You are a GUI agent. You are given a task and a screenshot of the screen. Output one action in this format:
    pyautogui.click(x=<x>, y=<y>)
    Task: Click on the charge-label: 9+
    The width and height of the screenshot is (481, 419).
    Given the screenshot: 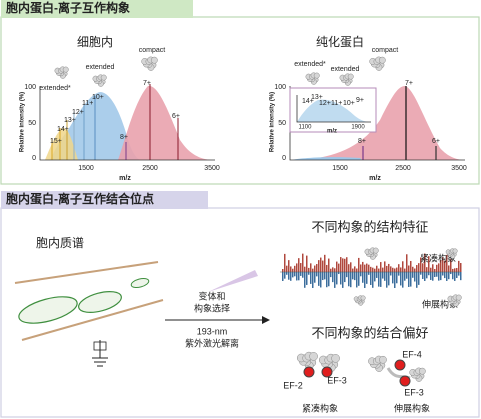 What is the action you would take?
    pyautogui.click(x=360, y=100)
    